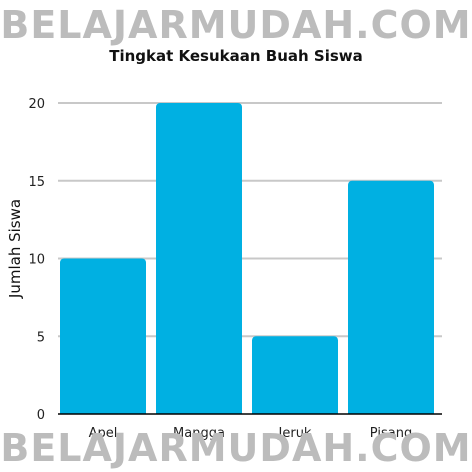 Image resolution: width=472 pixels, height=472 pixels. What do you see at coordinates (295, 433) in the screenshot?
I see `x-tick-label: Jeruk` at bounding box center [295, 433].